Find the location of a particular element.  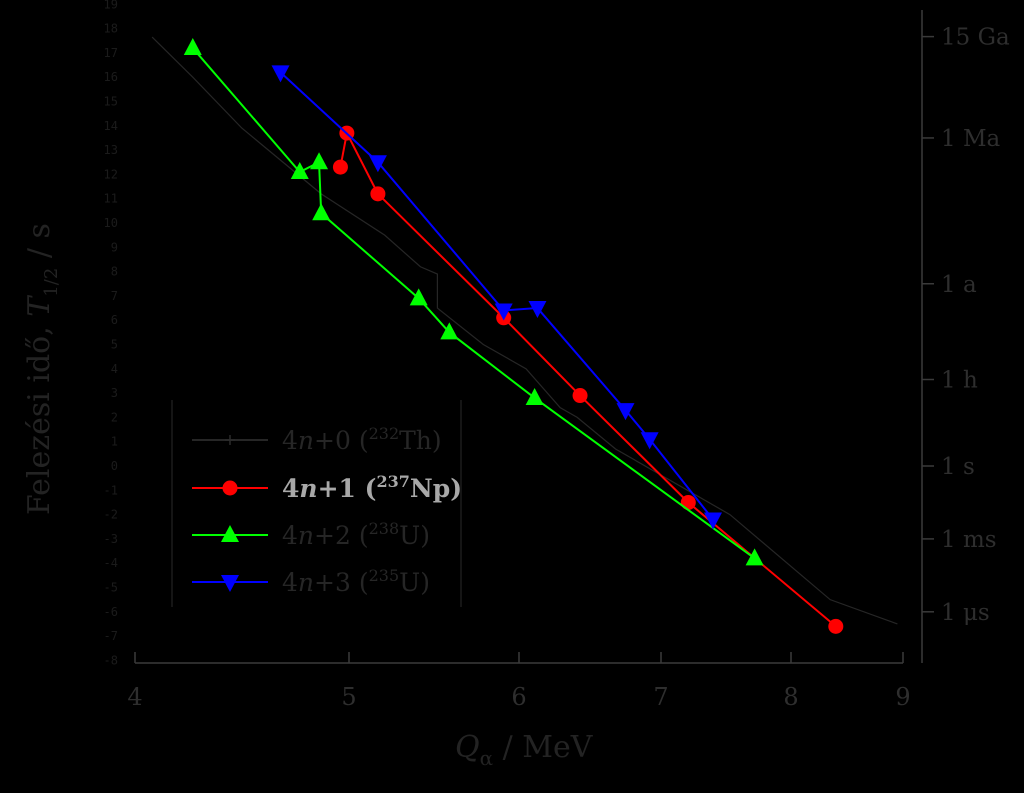

right-time-label: 1 h is located at coordinates (959, 380).